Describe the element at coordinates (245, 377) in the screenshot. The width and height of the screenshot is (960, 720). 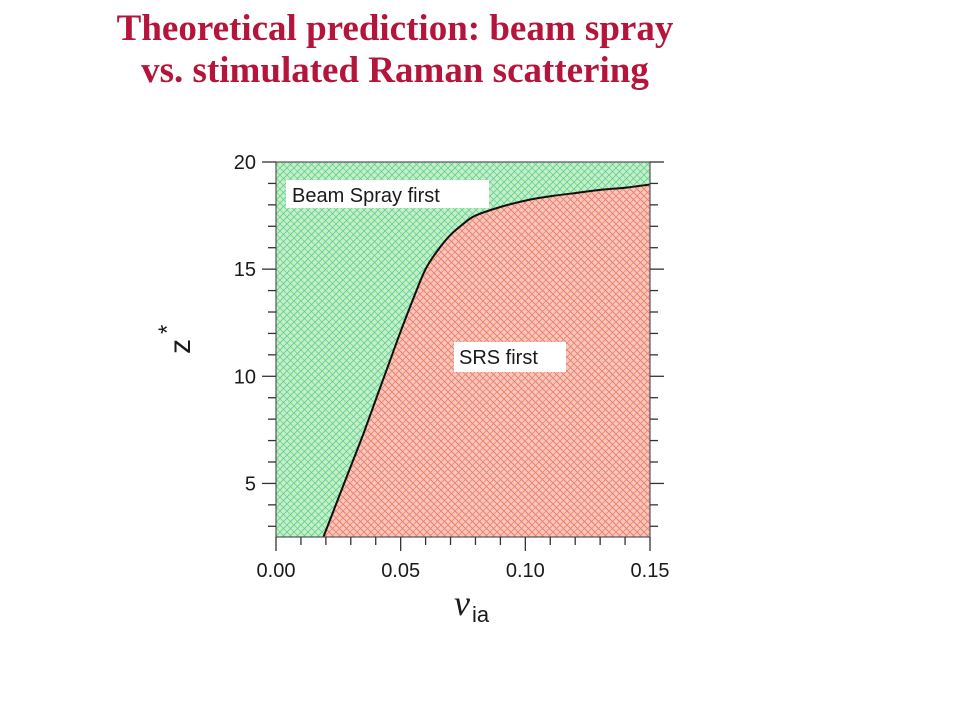
I see `y-tick-label: 10` at that location.